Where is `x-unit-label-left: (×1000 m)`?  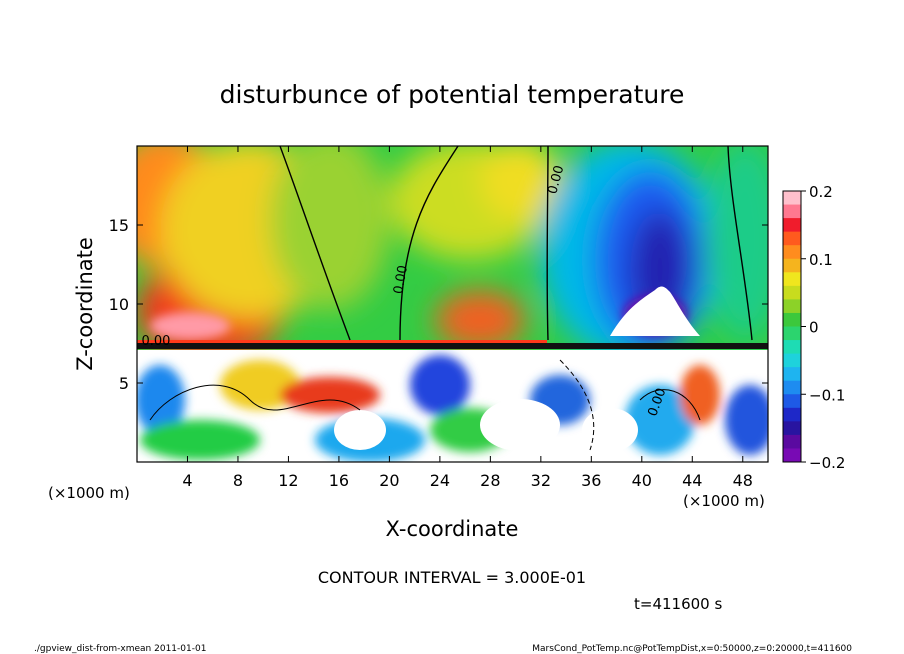
x-unit-label-left: (×1000 m) is located at coordinates (89, 493).